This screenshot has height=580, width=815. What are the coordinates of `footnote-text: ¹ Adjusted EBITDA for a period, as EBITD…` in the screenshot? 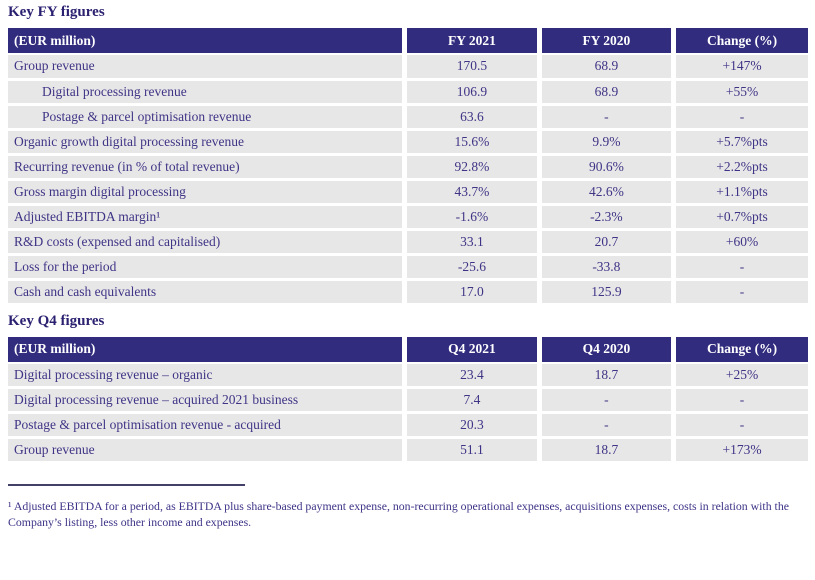 It's located at (398, 514).